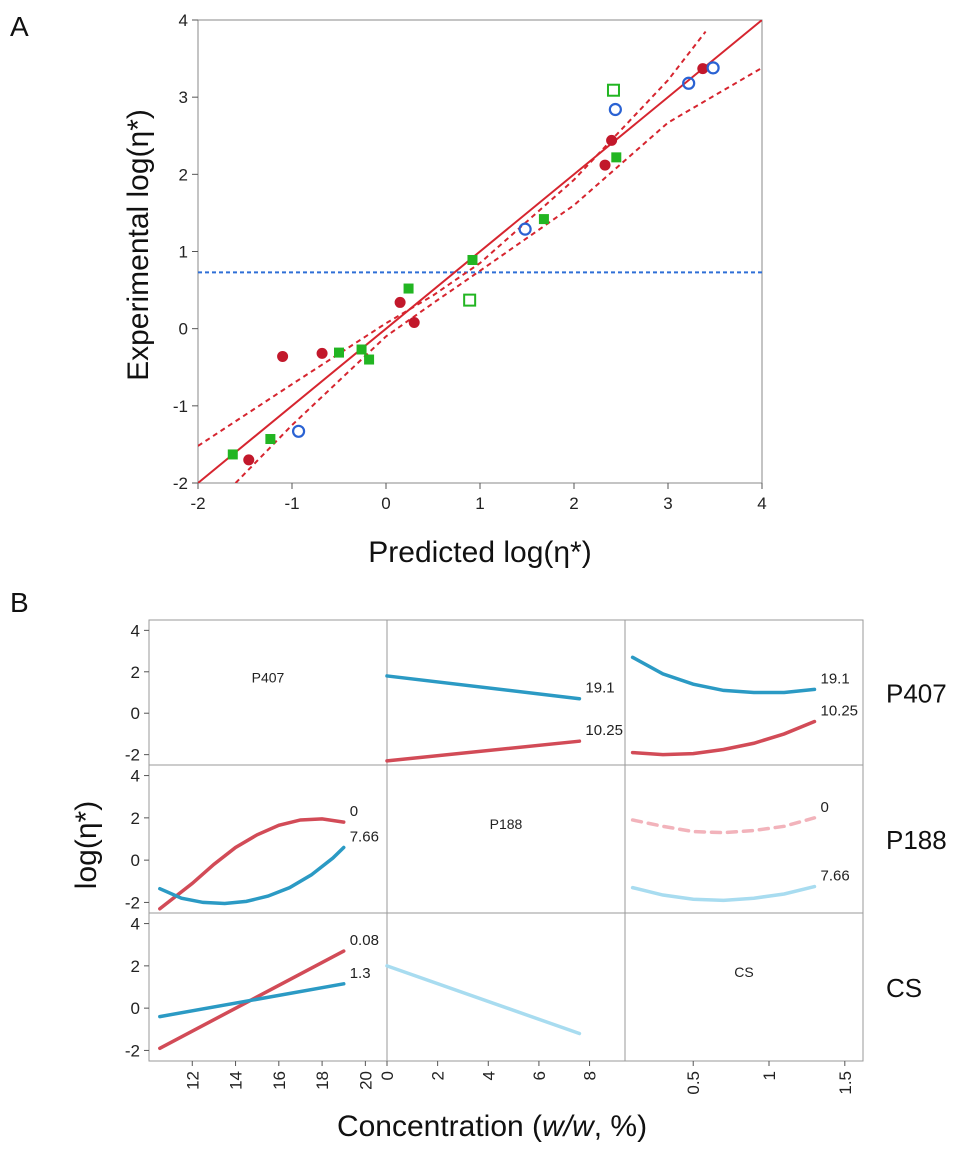  Describe the element at coordinates (279, 1080) in the screenshot. I see `panel-b-x-tick-label: 16` at that location.